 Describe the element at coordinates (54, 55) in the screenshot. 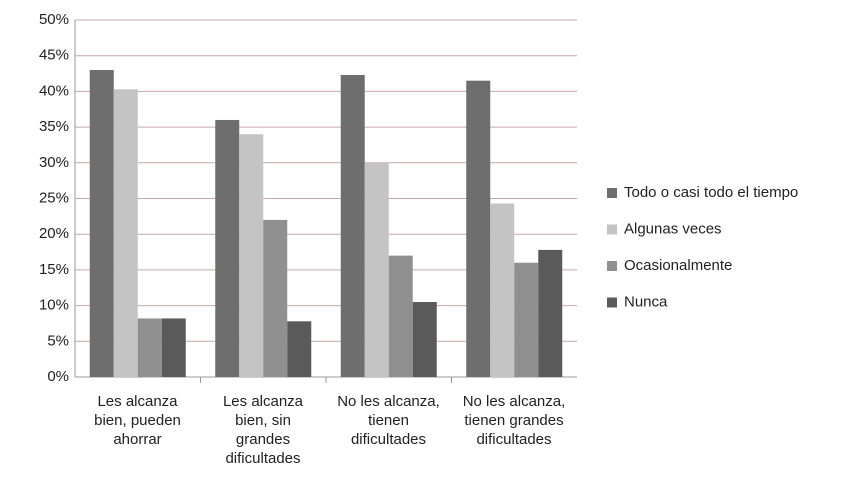

I see `y-tick-label: 45%` at that location.